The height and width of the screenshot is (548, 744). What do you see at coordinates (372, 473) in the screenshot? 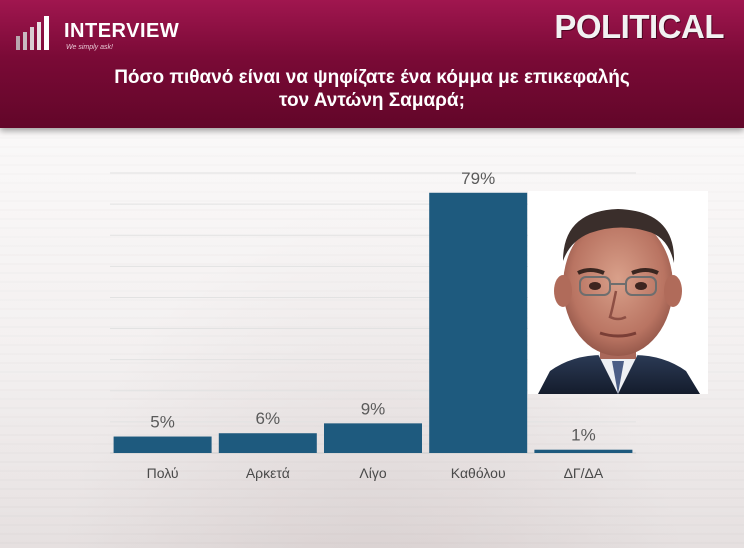
I see `category-label: Λίγο` at bounding box center [372, 473].